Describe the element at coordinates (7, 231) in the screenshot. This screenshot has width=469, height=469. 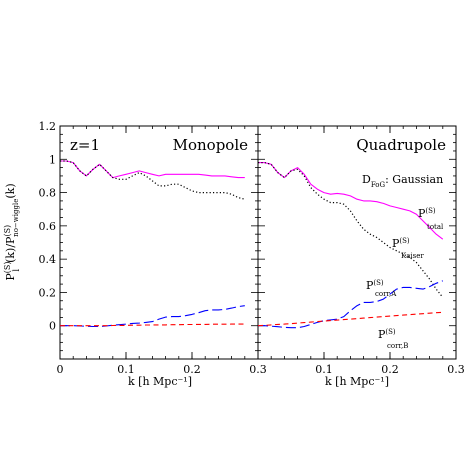
I see `ylabel-sup2: (S)` at that location.